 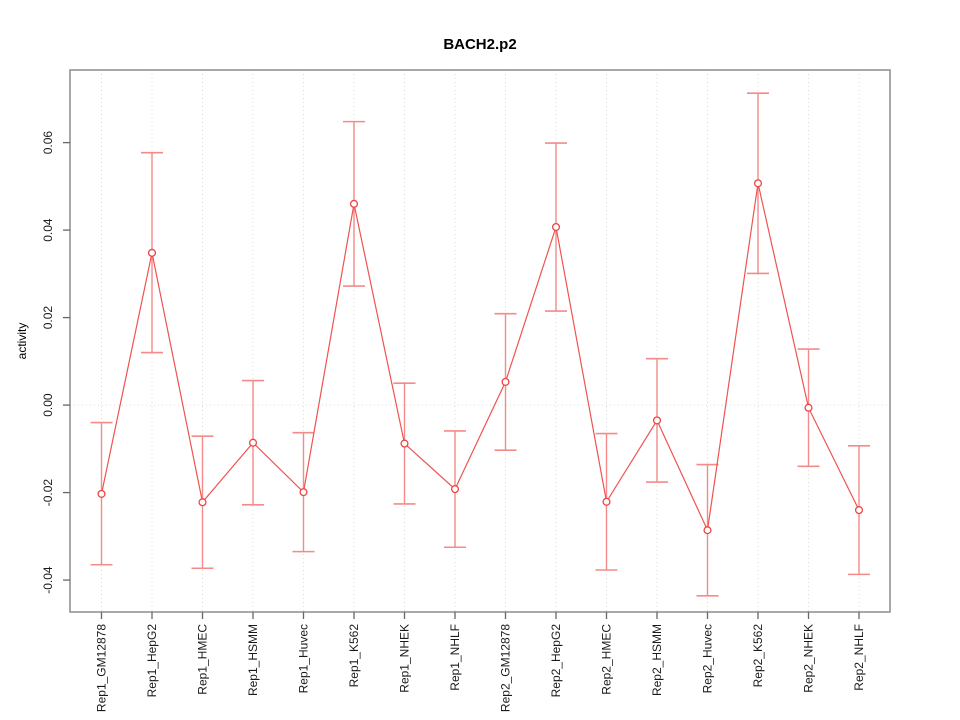 I want to click on x-category-label: Rep1_HepG2, so click(x=152, y=661).